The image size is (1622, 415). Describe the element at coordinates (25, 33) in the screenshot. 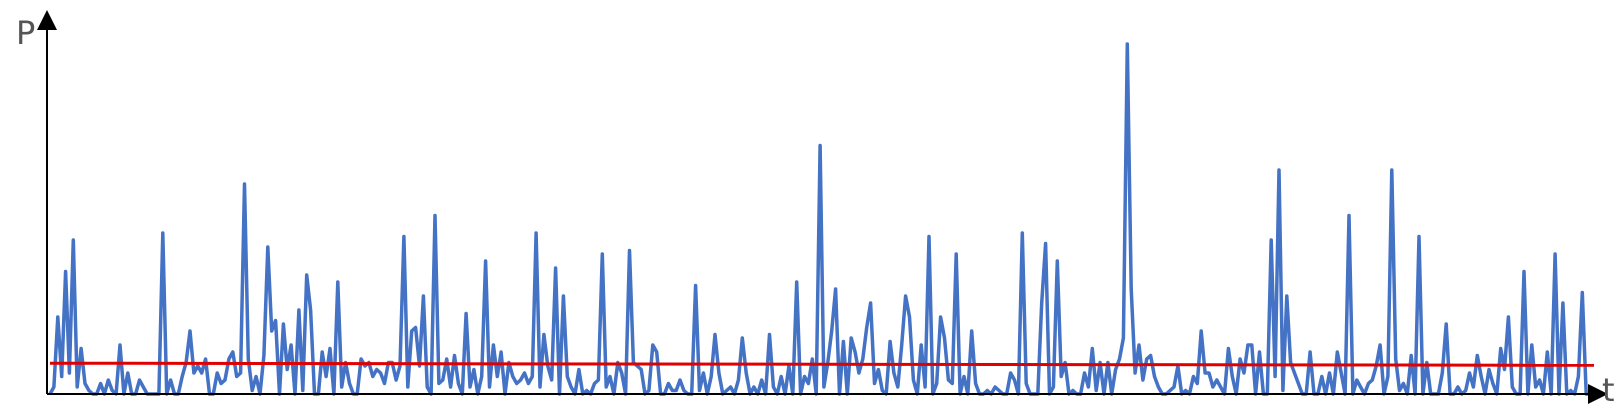

I see `y-axis-label: P` at that location.